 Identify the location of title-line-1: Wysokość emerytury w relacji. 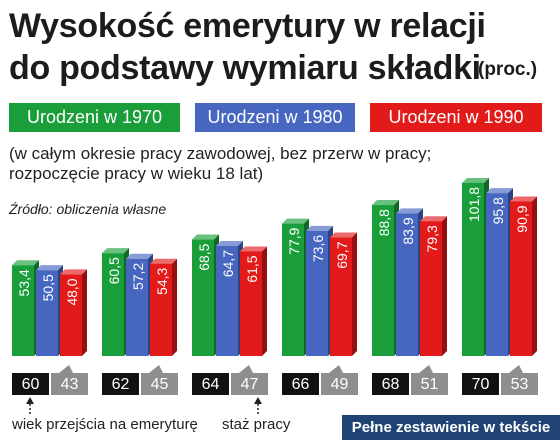
(247, 26).